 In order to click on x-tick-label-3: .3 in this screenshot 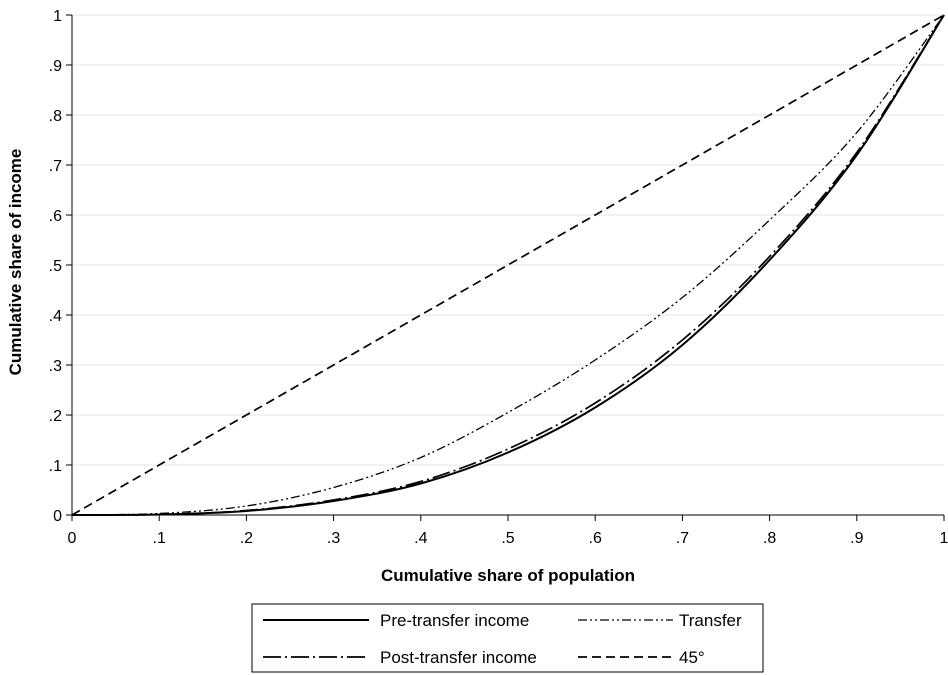, I will do `click(333, 538)`.